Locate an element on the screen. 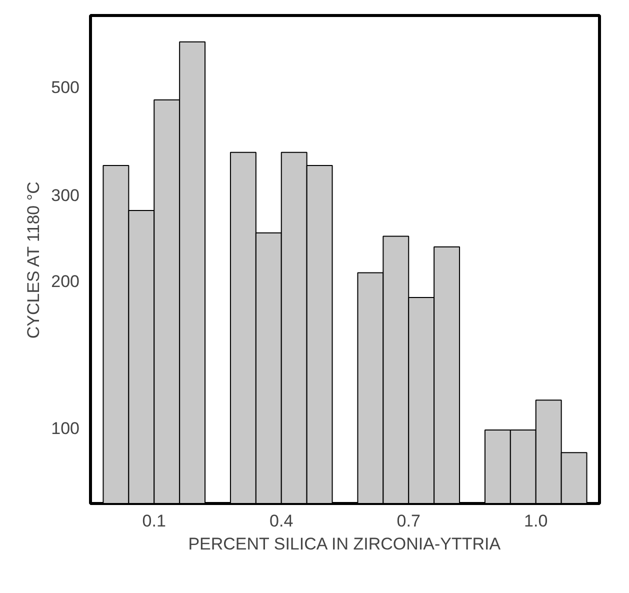  x-tick-label: 1.0 is located at coordinates (536, 521).